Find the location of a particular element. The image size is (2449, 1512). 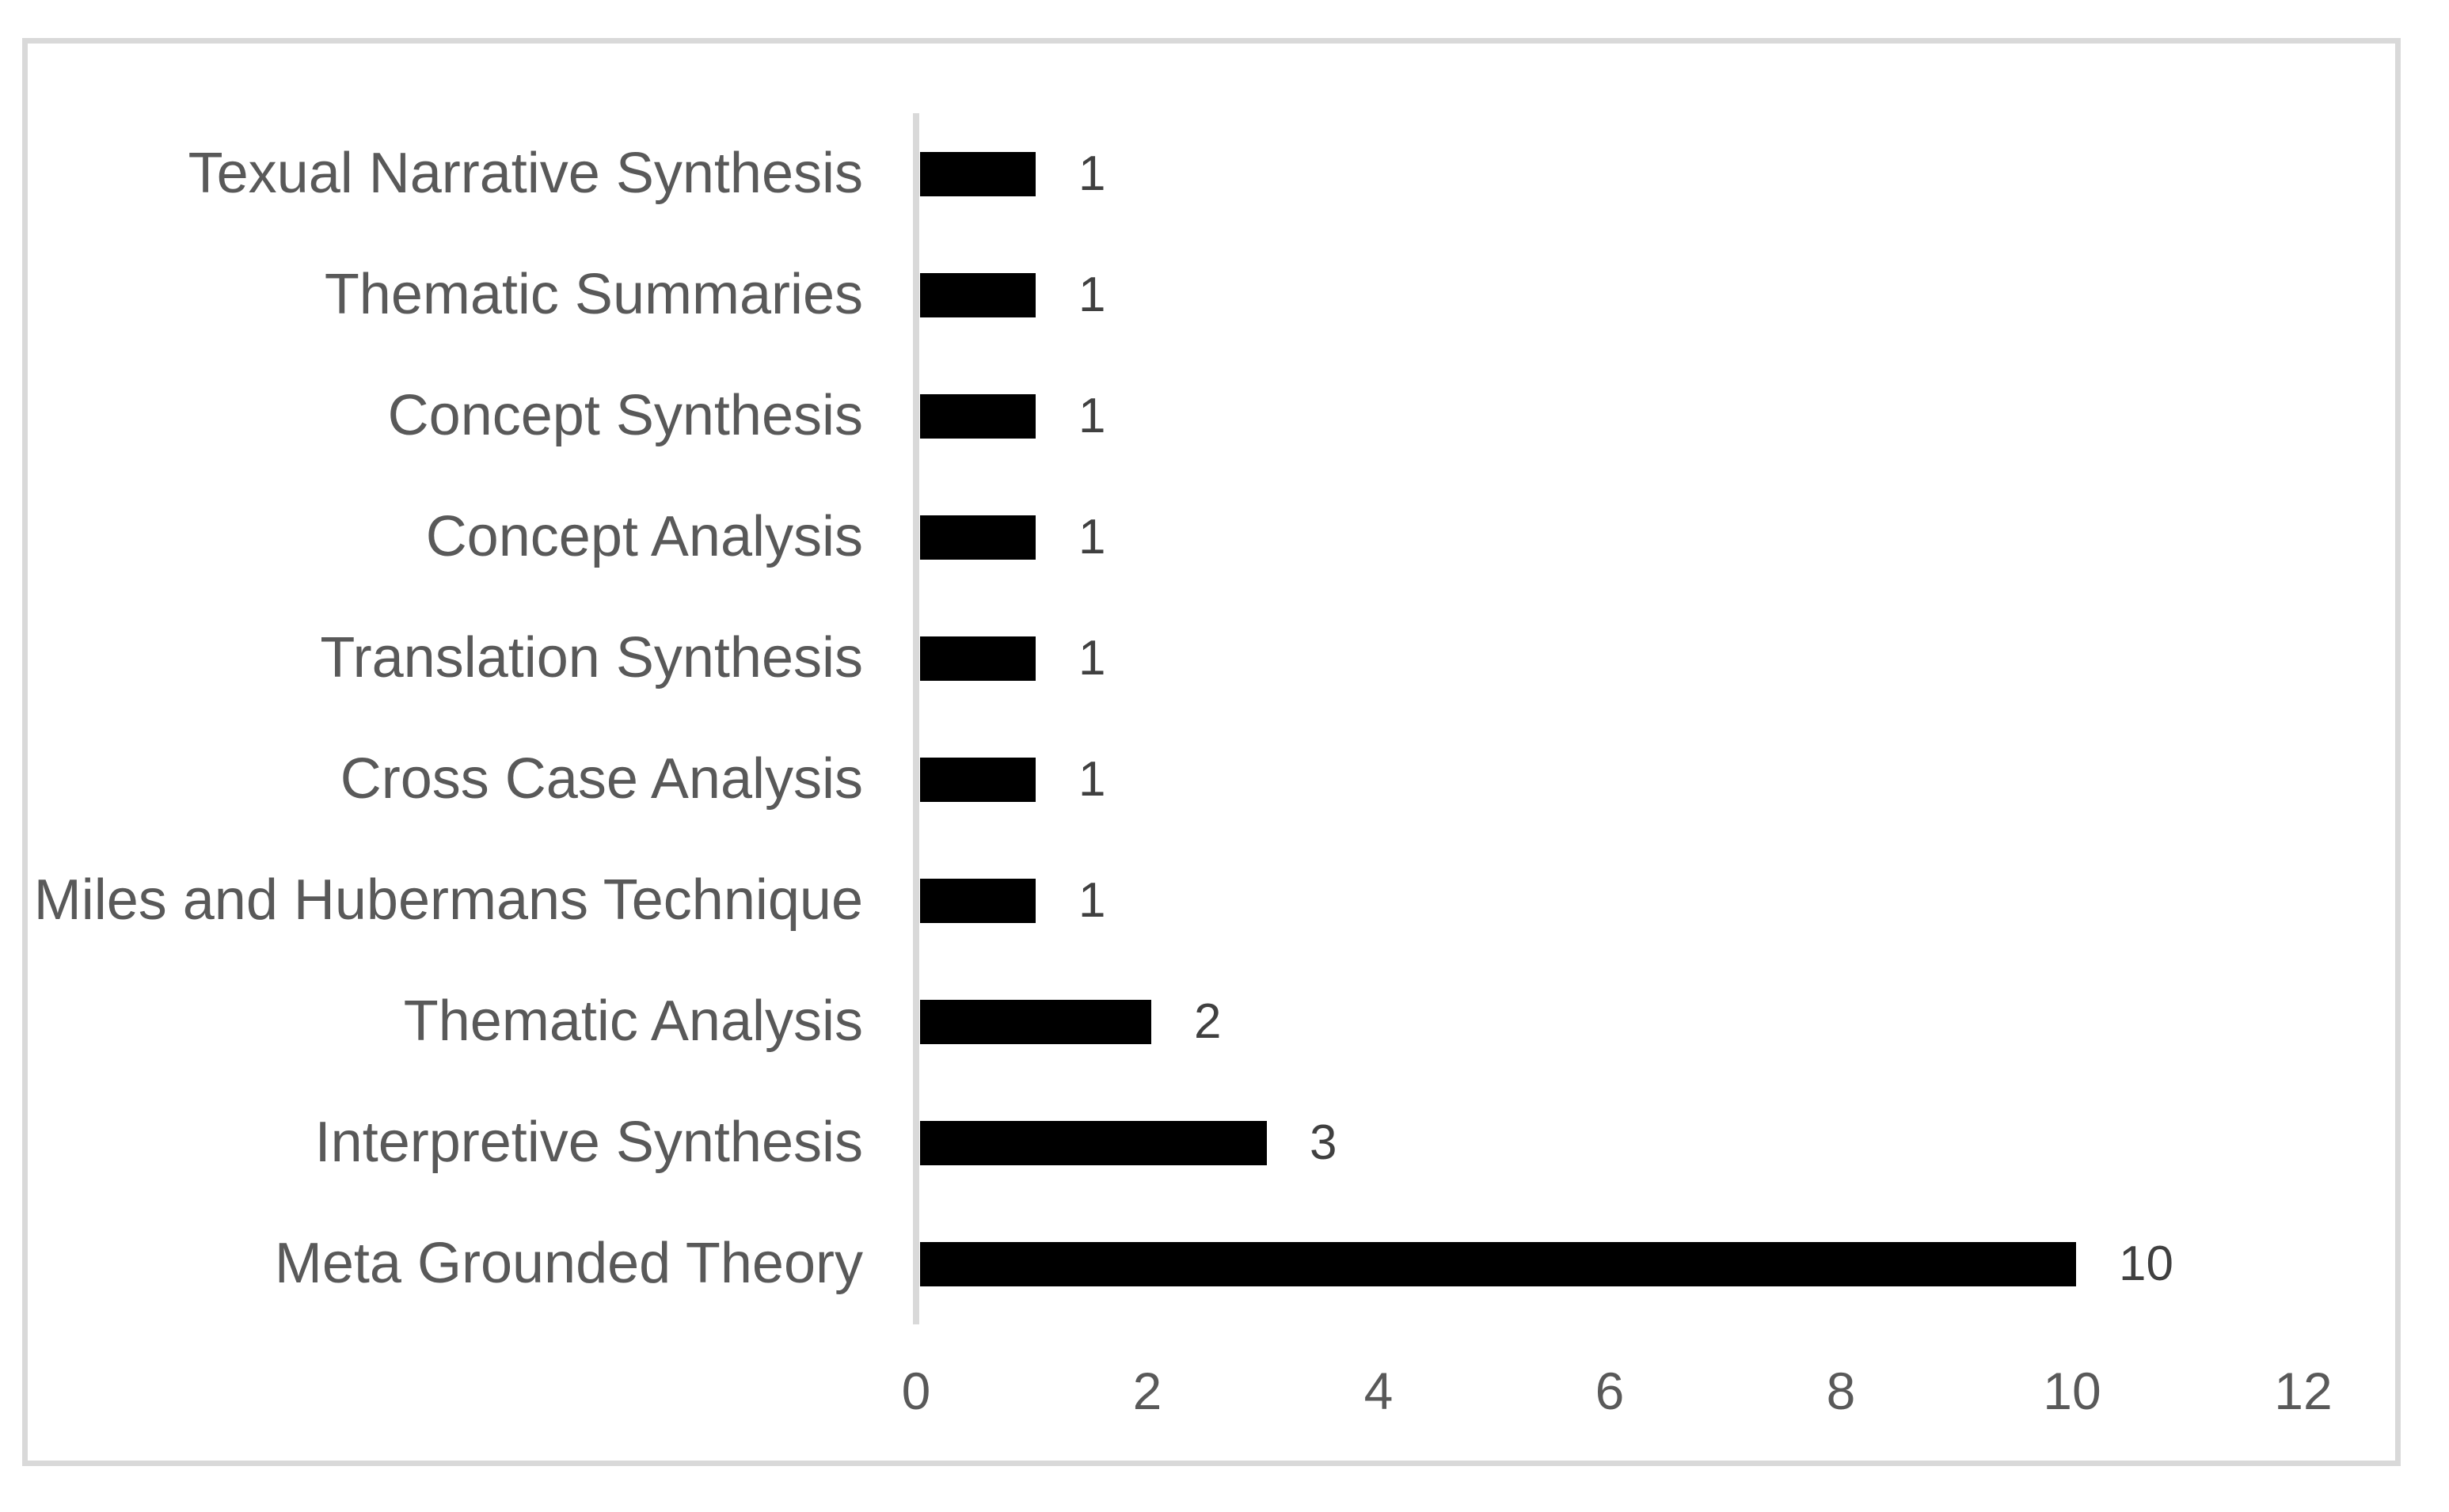

bar-row: Interpretive Synthesis 3 is located at coordinates (1211, 1142).